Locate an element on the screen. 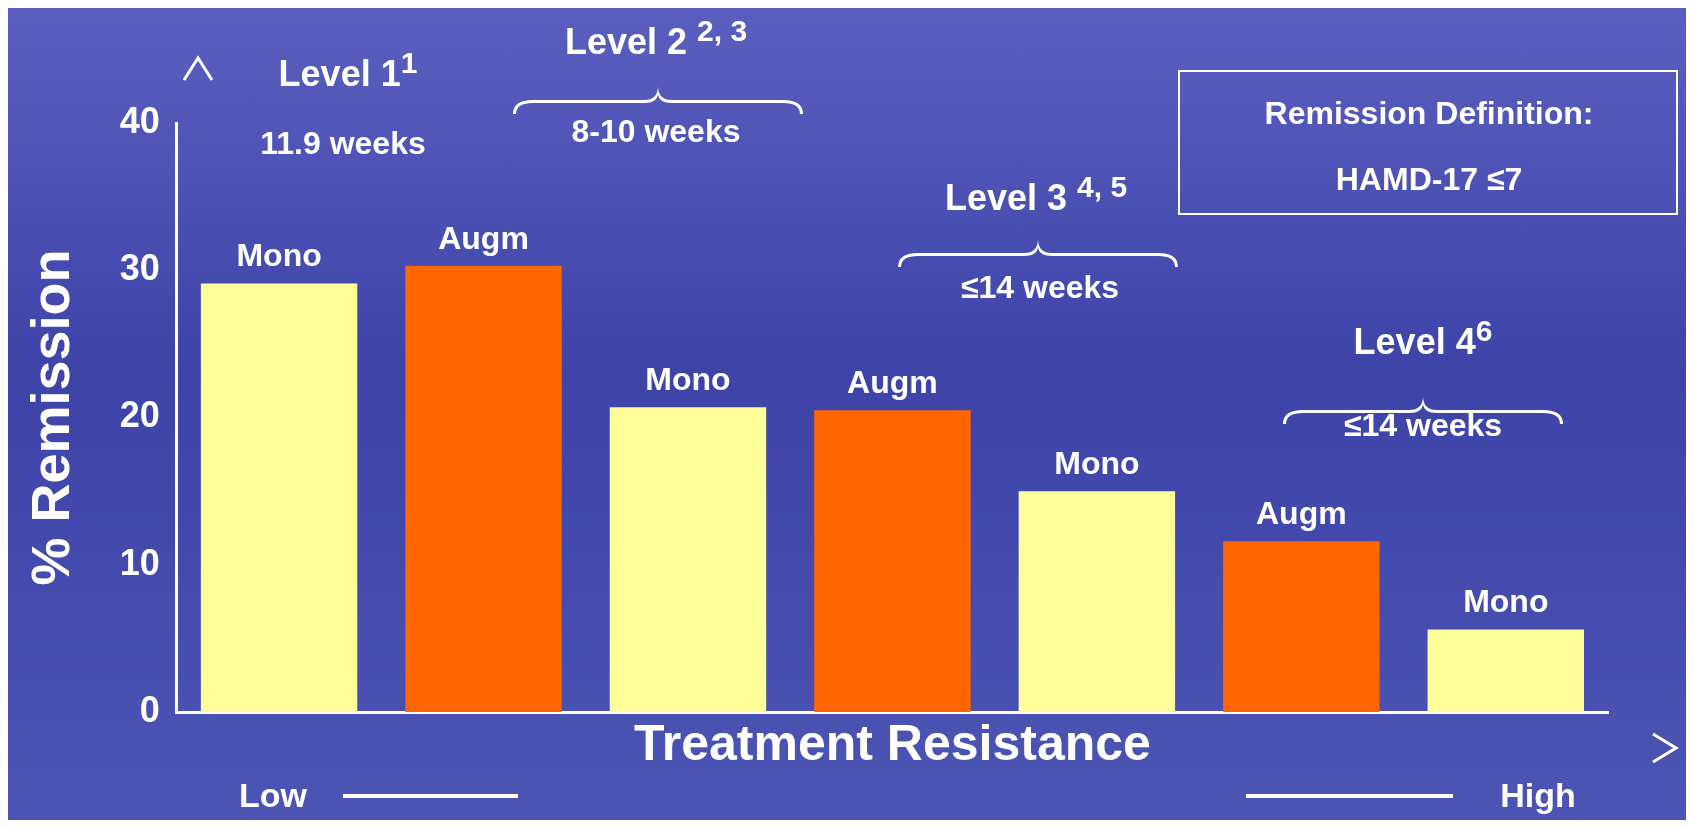 The image size is (1694, 828). annotation: 8-10 weeks is located at coordinates (656, 131).